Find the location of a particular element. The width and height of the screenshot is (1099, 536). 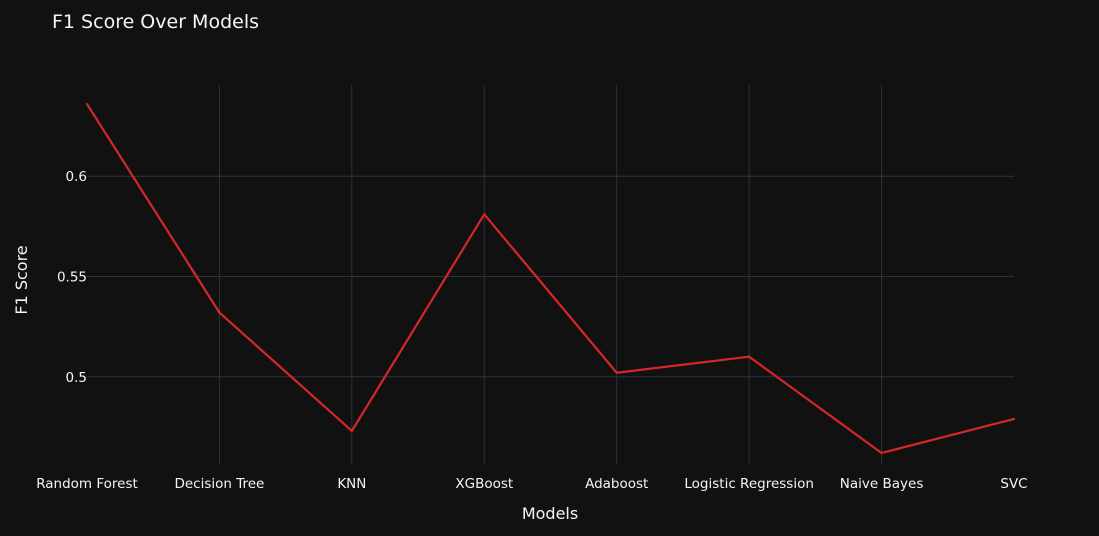

y-tick-label: 0.55 is located at coordinates (72, 278).